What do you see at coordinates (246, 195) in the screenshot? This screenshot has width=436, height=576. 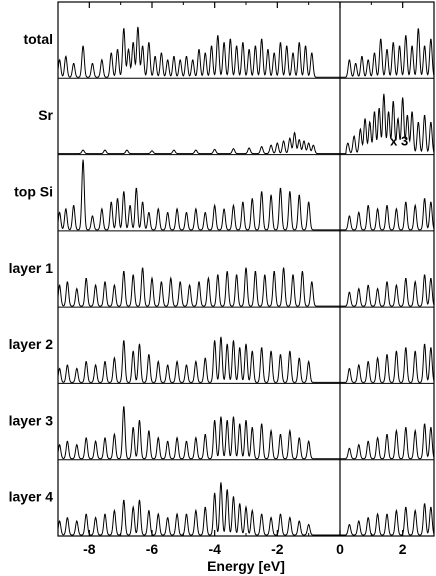 I see `dos-curve-top-si` at bounding box center [246, 195].